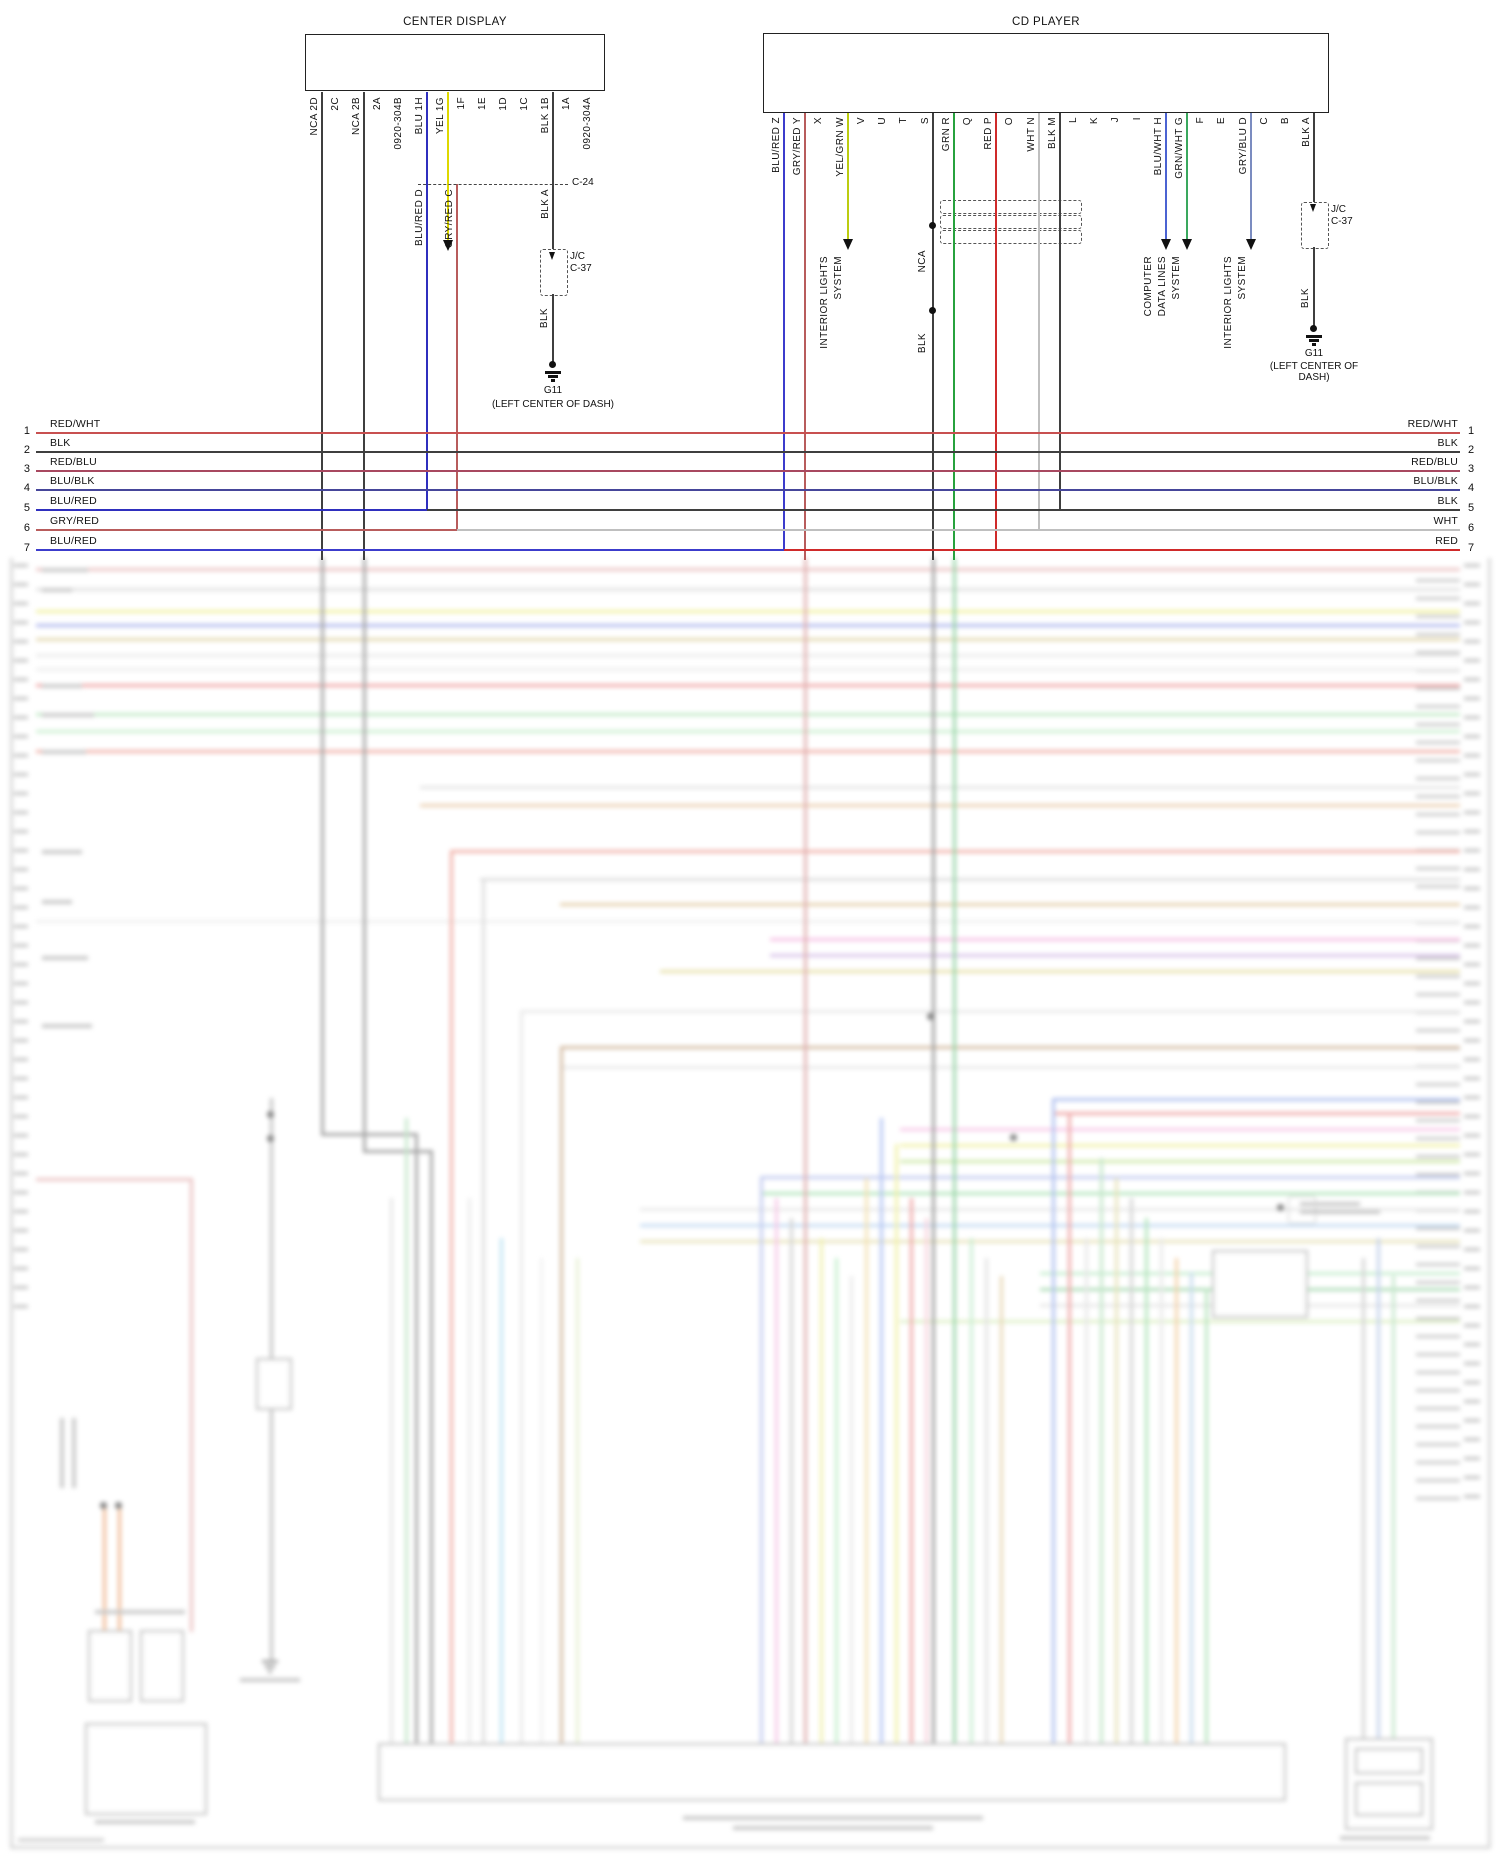 Image resolution: width=1500 pixels, height=1861 pixels. What do you see at coordinates (75, 424) in the screenshot?
I see `row-label-left: RED/WHT` at bounding box center [75, 424].